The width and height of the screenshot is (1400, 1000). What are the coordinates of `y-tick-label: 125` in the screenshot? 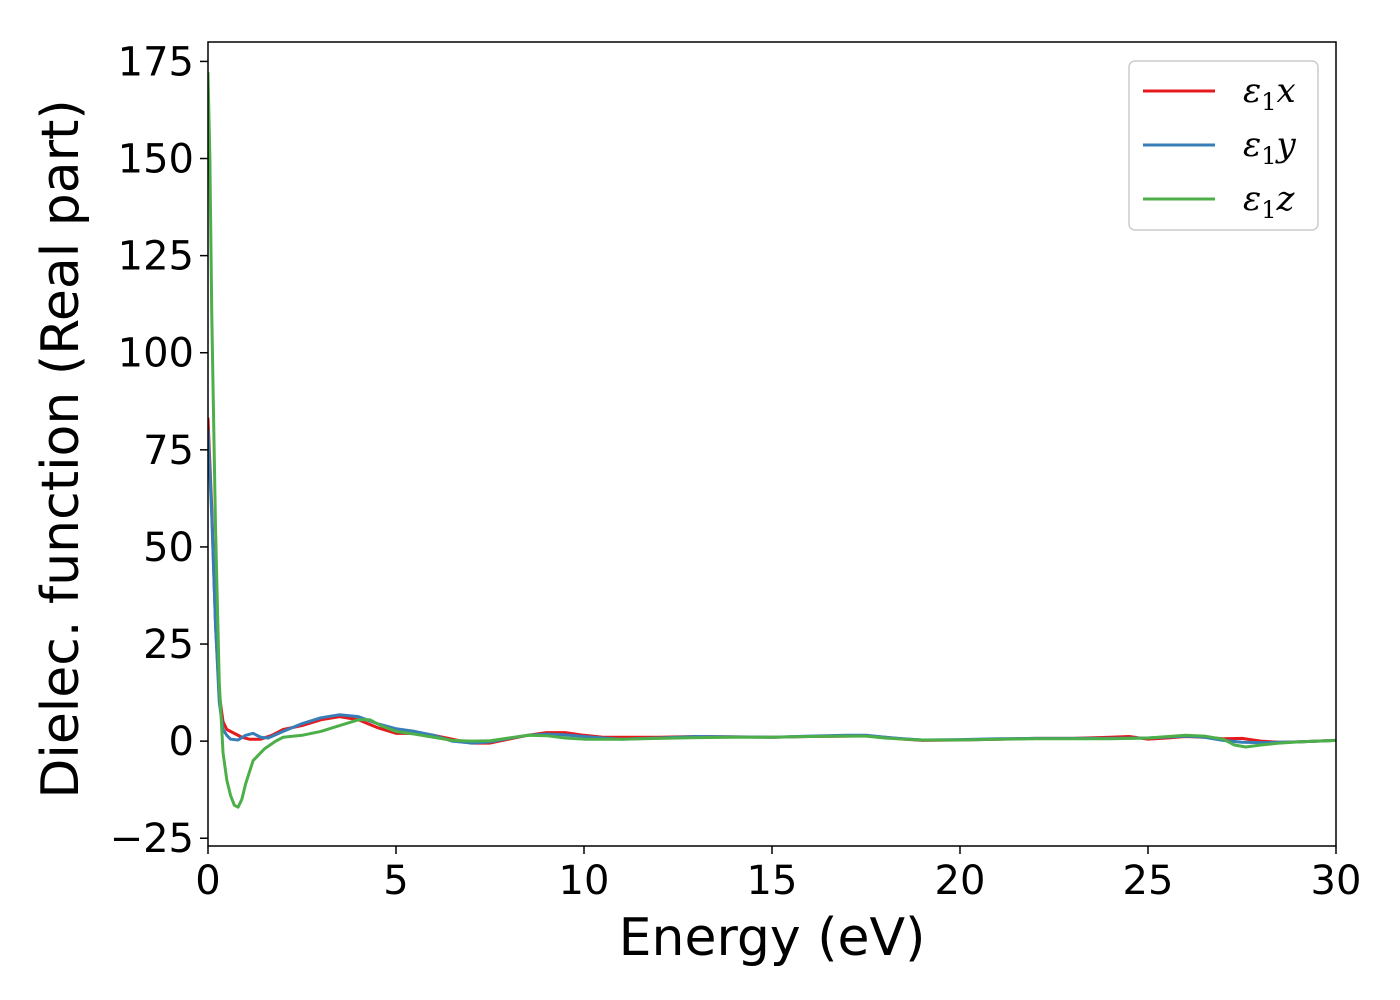 It's located at (156, 257).